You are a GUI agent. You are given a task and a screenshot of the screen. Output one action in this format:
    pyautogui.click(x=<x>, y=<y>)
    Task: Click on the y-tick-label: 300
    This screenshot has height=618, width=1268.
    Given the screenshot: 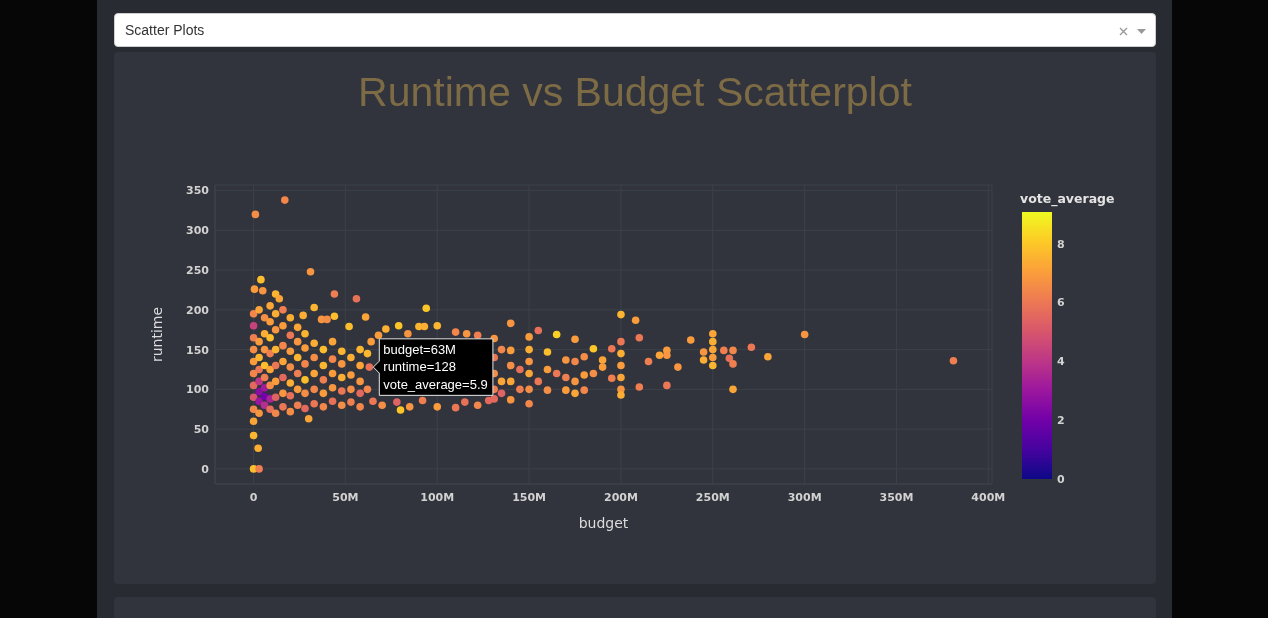 What is the action you would take?
    pyautogui.click(x=198, y=231)
    